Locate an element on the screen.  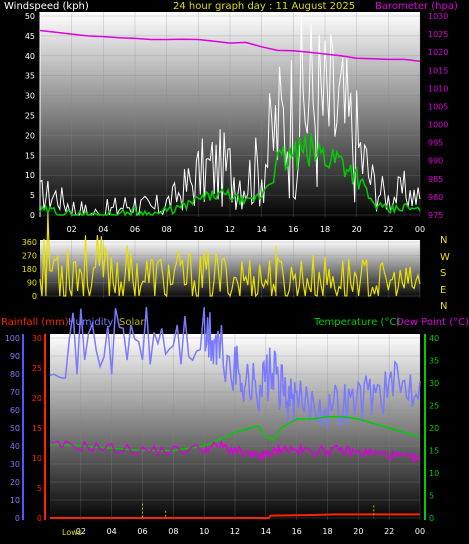
humidity-y-tick: 90 is located at coordinates (15, 356).